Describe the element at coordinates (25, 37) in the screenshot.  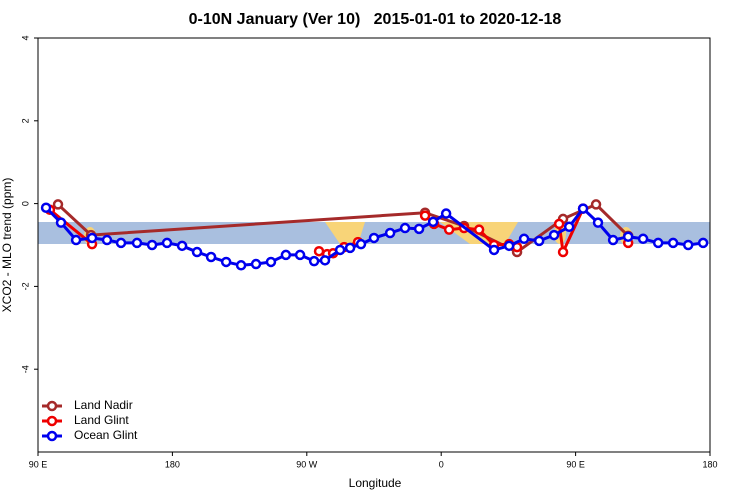
I see `y-tick-label: 4` at that location.